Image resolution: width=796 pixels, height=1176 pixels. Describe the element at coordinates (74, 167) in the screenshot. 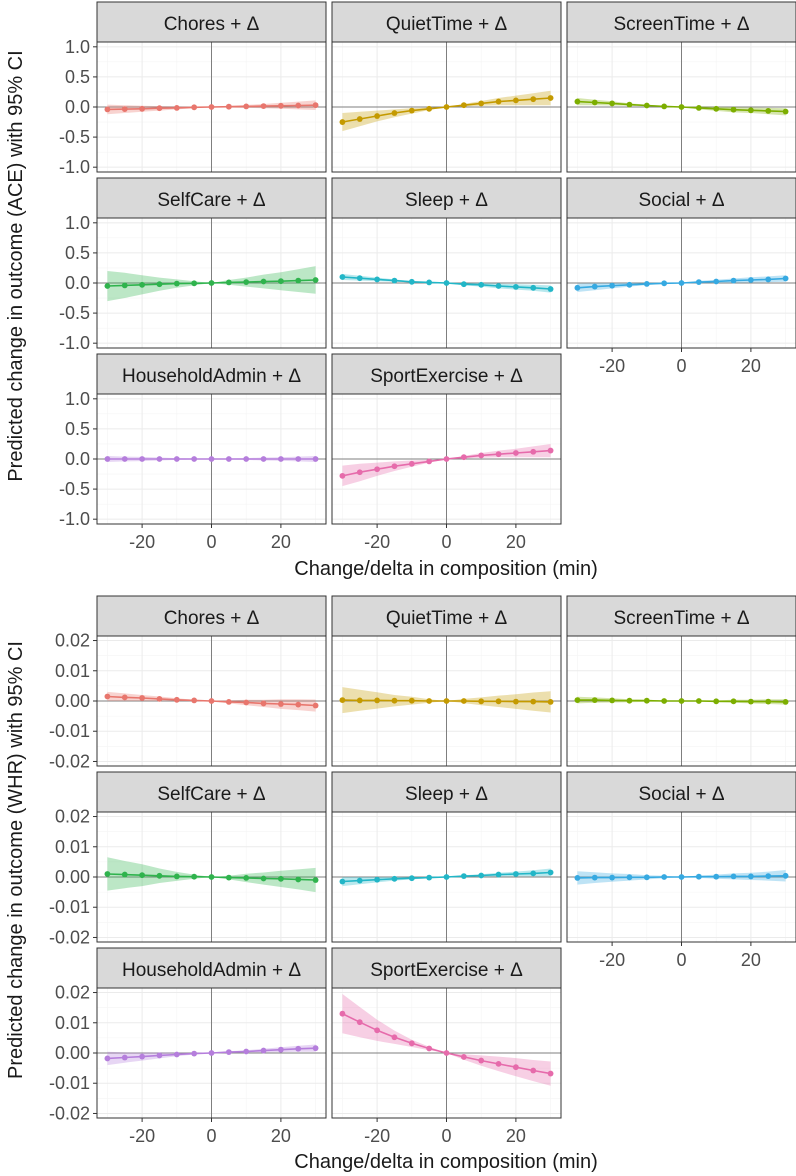

I see `y-tick-label: -1.0` at that location.